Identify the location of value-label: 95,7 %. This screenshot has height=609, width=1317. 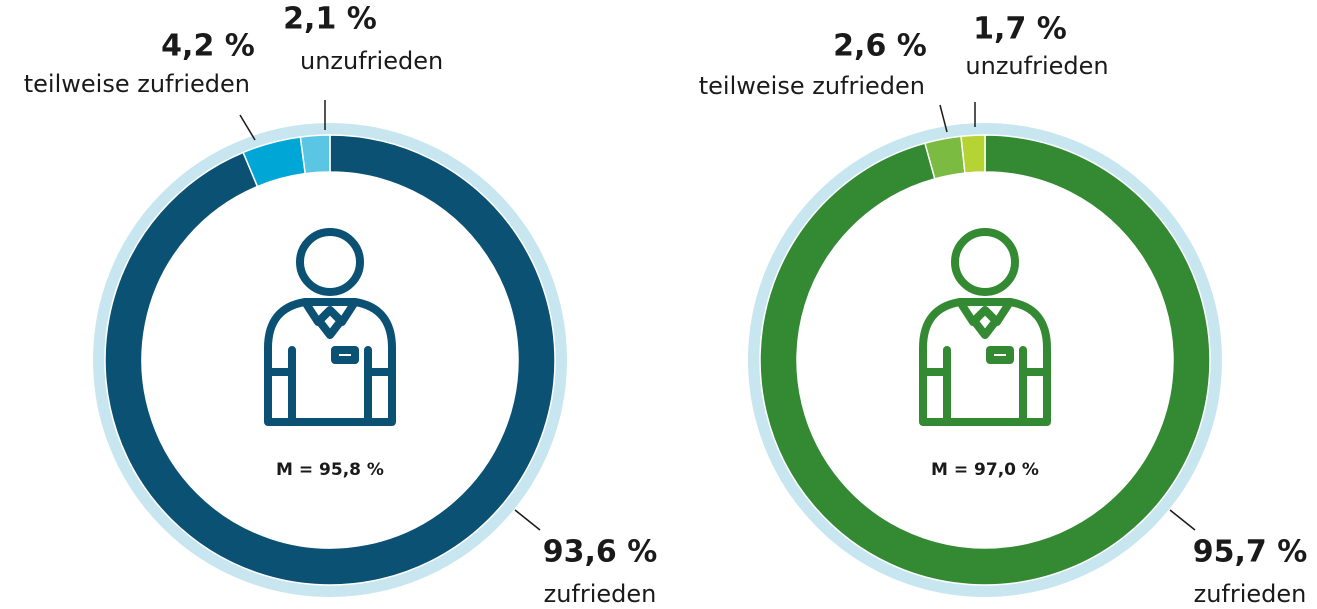
(1250, 552).